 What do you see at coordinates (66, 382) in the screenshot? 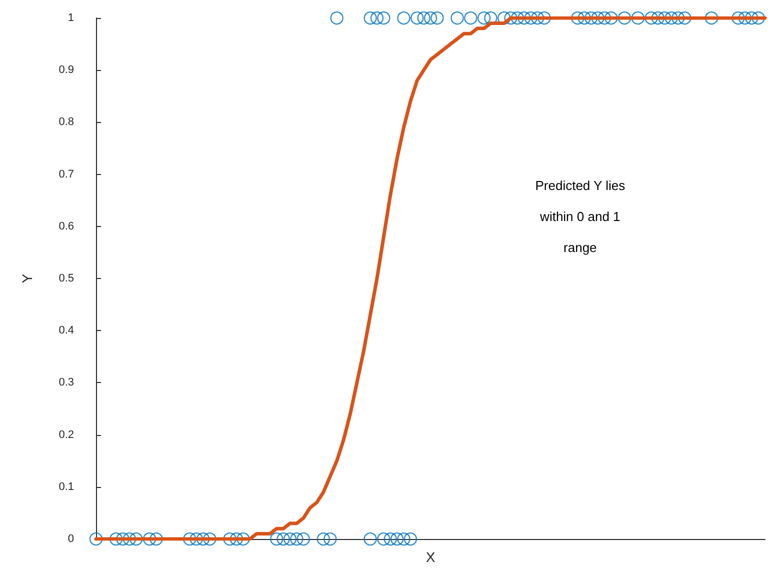
I see `y-tick-label: 0.3` at bounding box center [66, 382].